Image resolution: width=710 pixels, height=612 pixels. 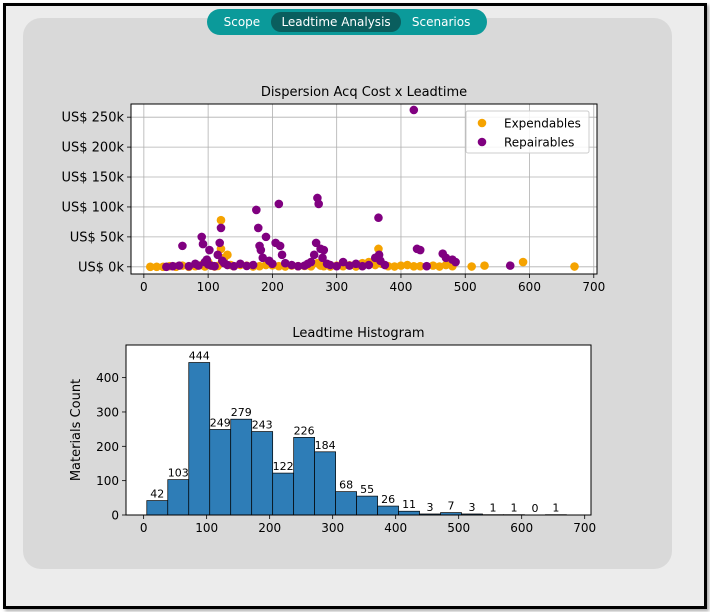 What do you see at coordinates (325, 445) in the screenshot?
I see `histogram-bar-label: 184` at bounding box center [325, 445].